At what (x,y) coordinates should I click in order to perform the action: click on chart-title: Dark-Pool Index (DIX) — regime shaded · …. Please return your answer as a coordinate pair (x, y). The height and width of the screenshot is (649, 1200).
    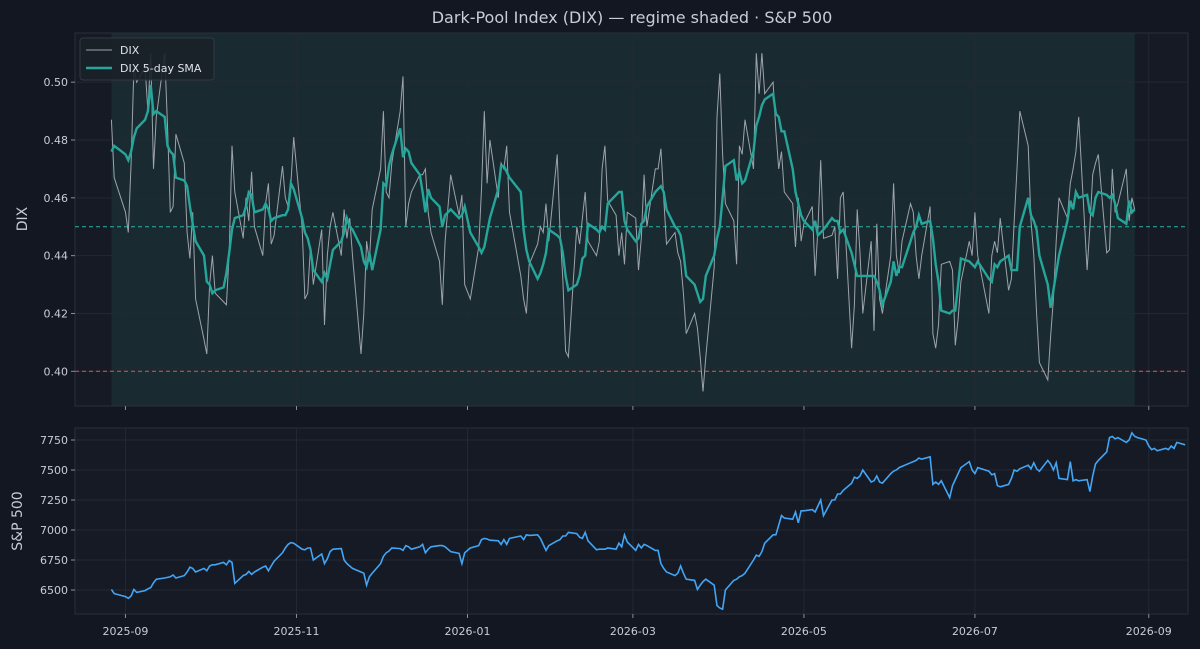
    Looking at the image, I should click on (632, 17).